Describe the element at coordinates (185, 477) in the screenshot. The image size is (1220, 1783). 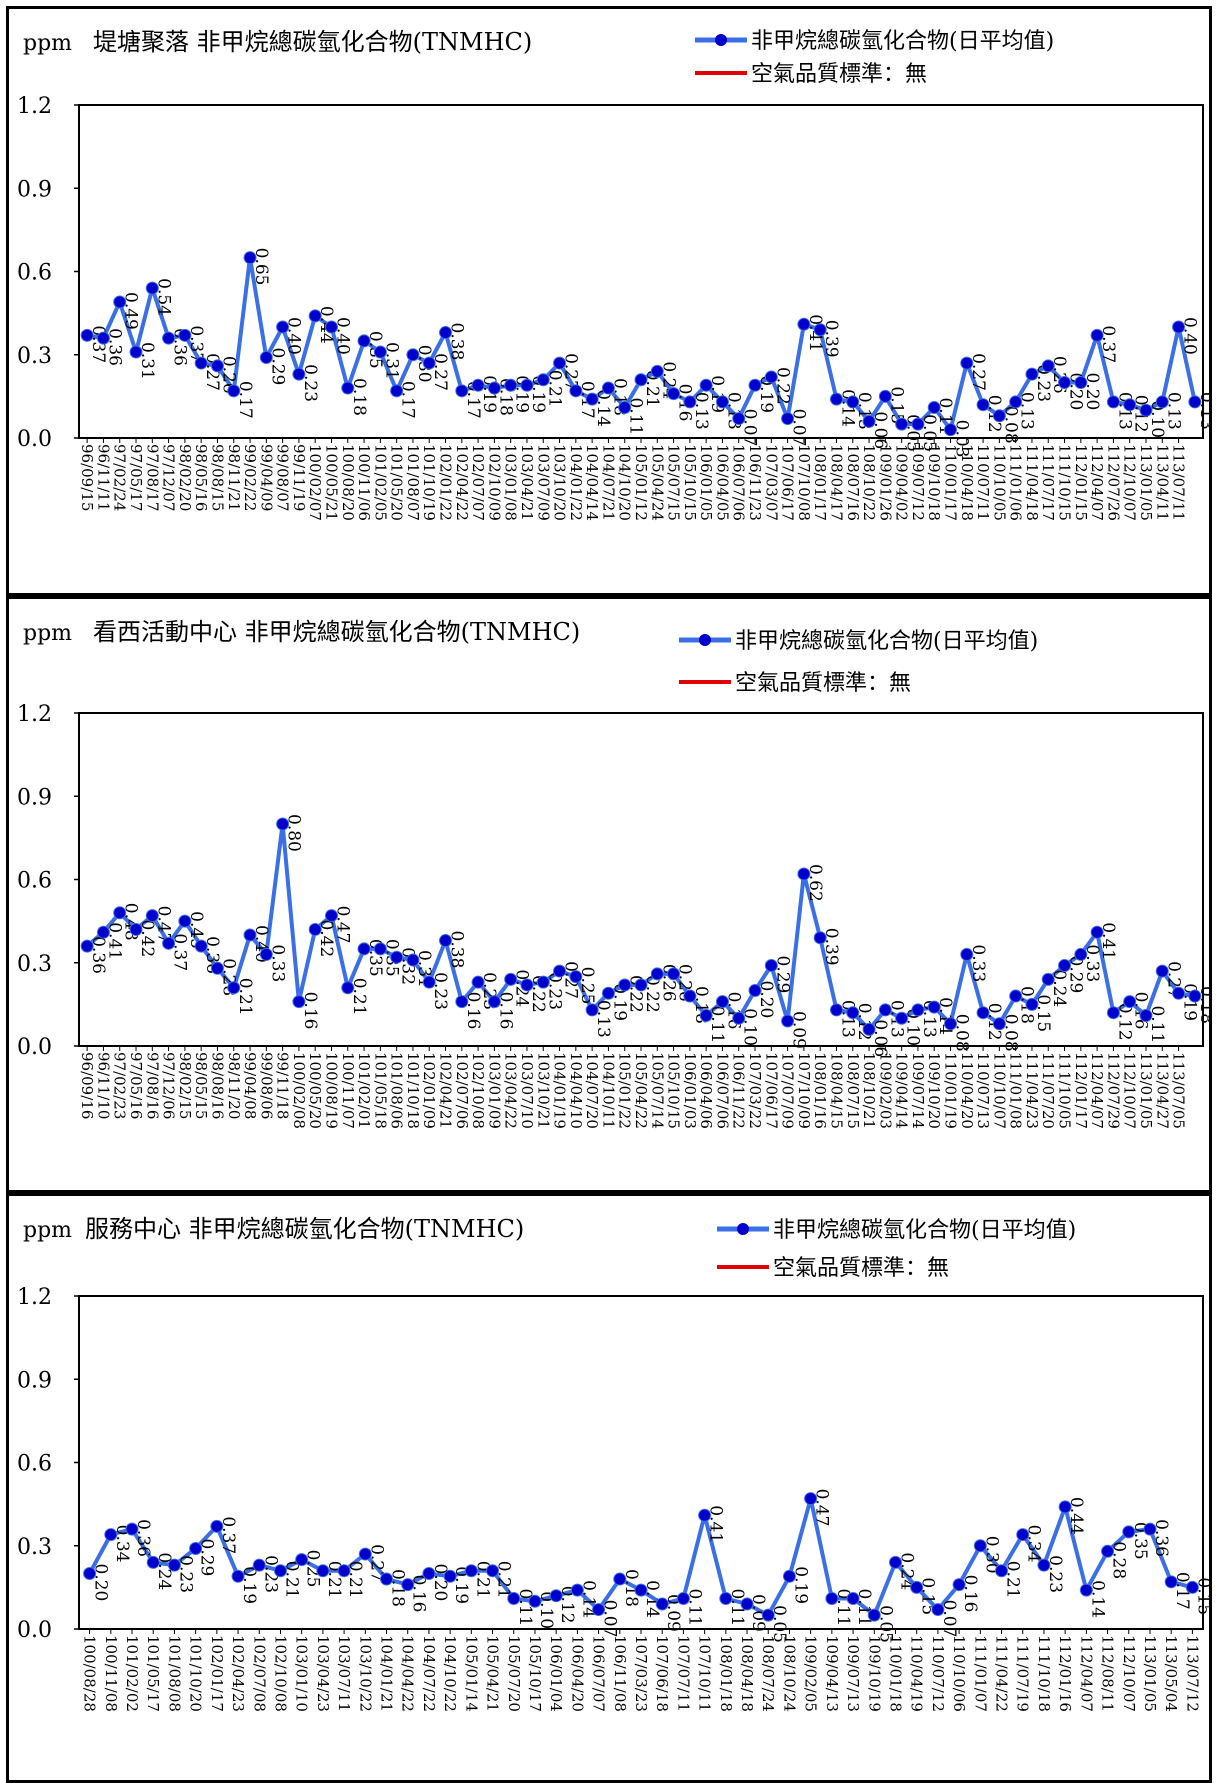
I see `x-tick-label: 98/02/20` at that location.